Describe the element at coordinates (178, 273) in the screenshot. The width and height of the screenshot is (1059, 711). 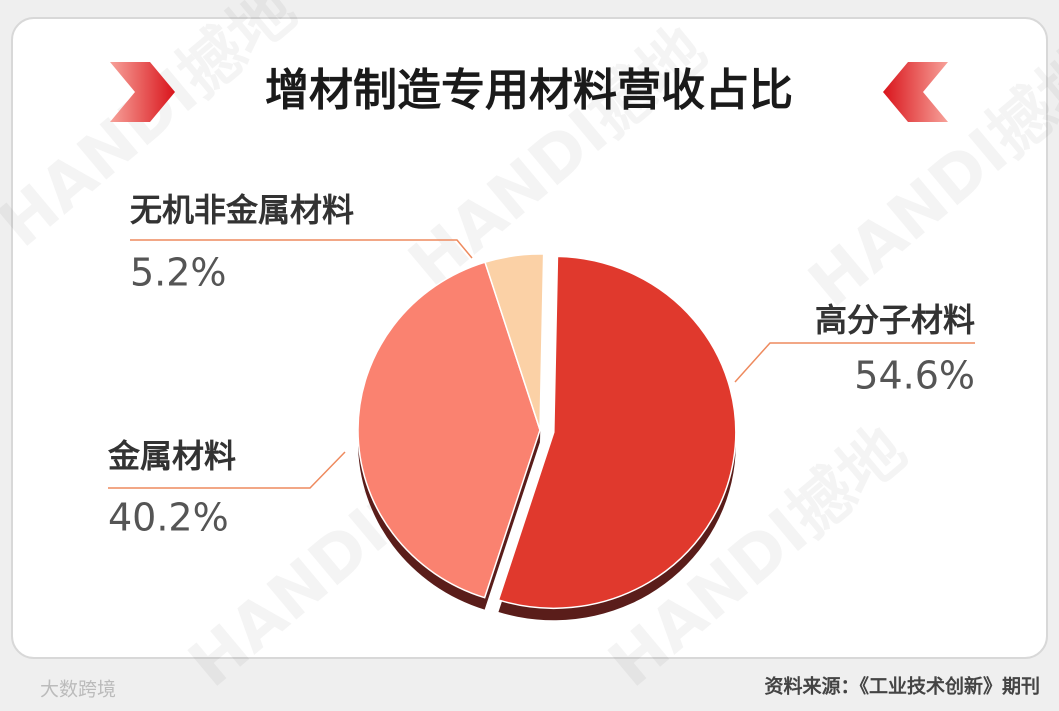
I see `value-label: 5.2%` at that location.